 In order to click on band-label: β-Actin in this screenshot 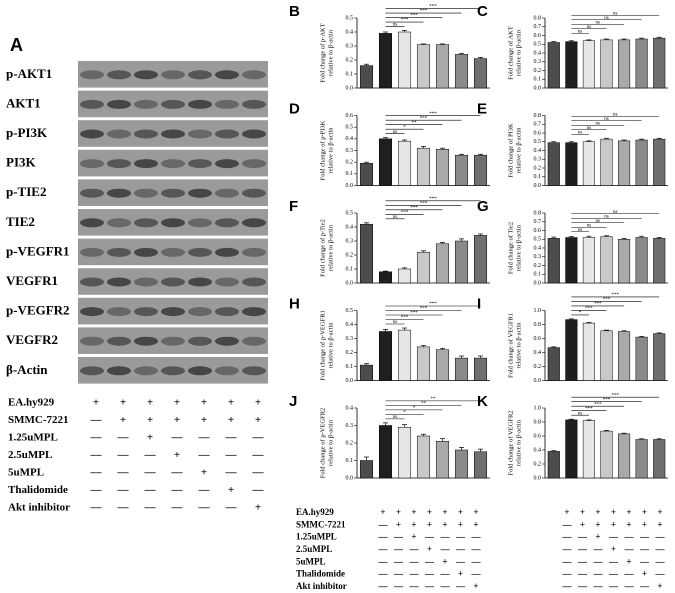, I will do `click(27, 369)`.